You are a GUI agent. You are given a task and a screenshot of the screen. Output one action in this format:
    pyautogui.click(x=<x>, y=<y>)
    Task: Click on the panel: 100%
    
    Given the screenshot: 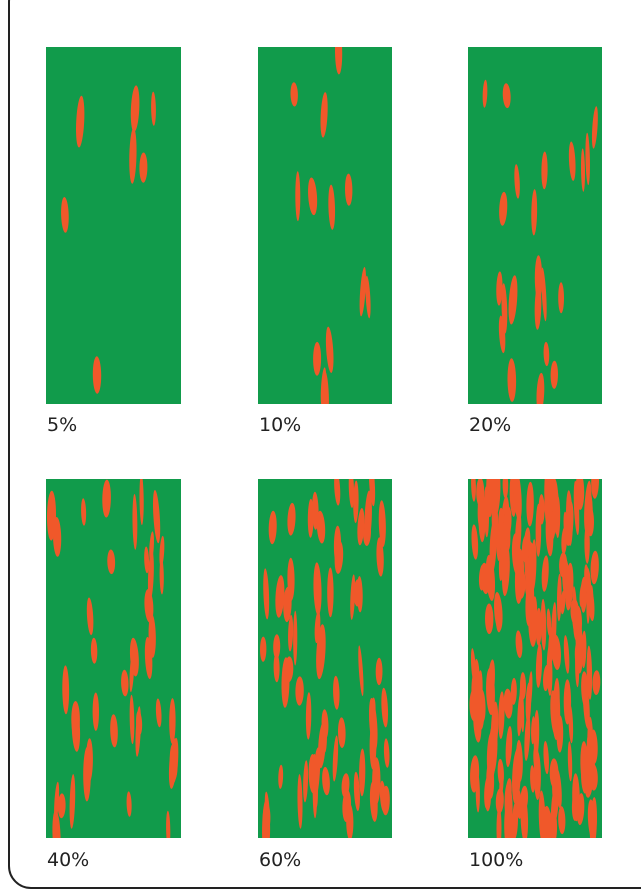 What is the action you would take?
    pyautogui.click(x=535, y=675)
    